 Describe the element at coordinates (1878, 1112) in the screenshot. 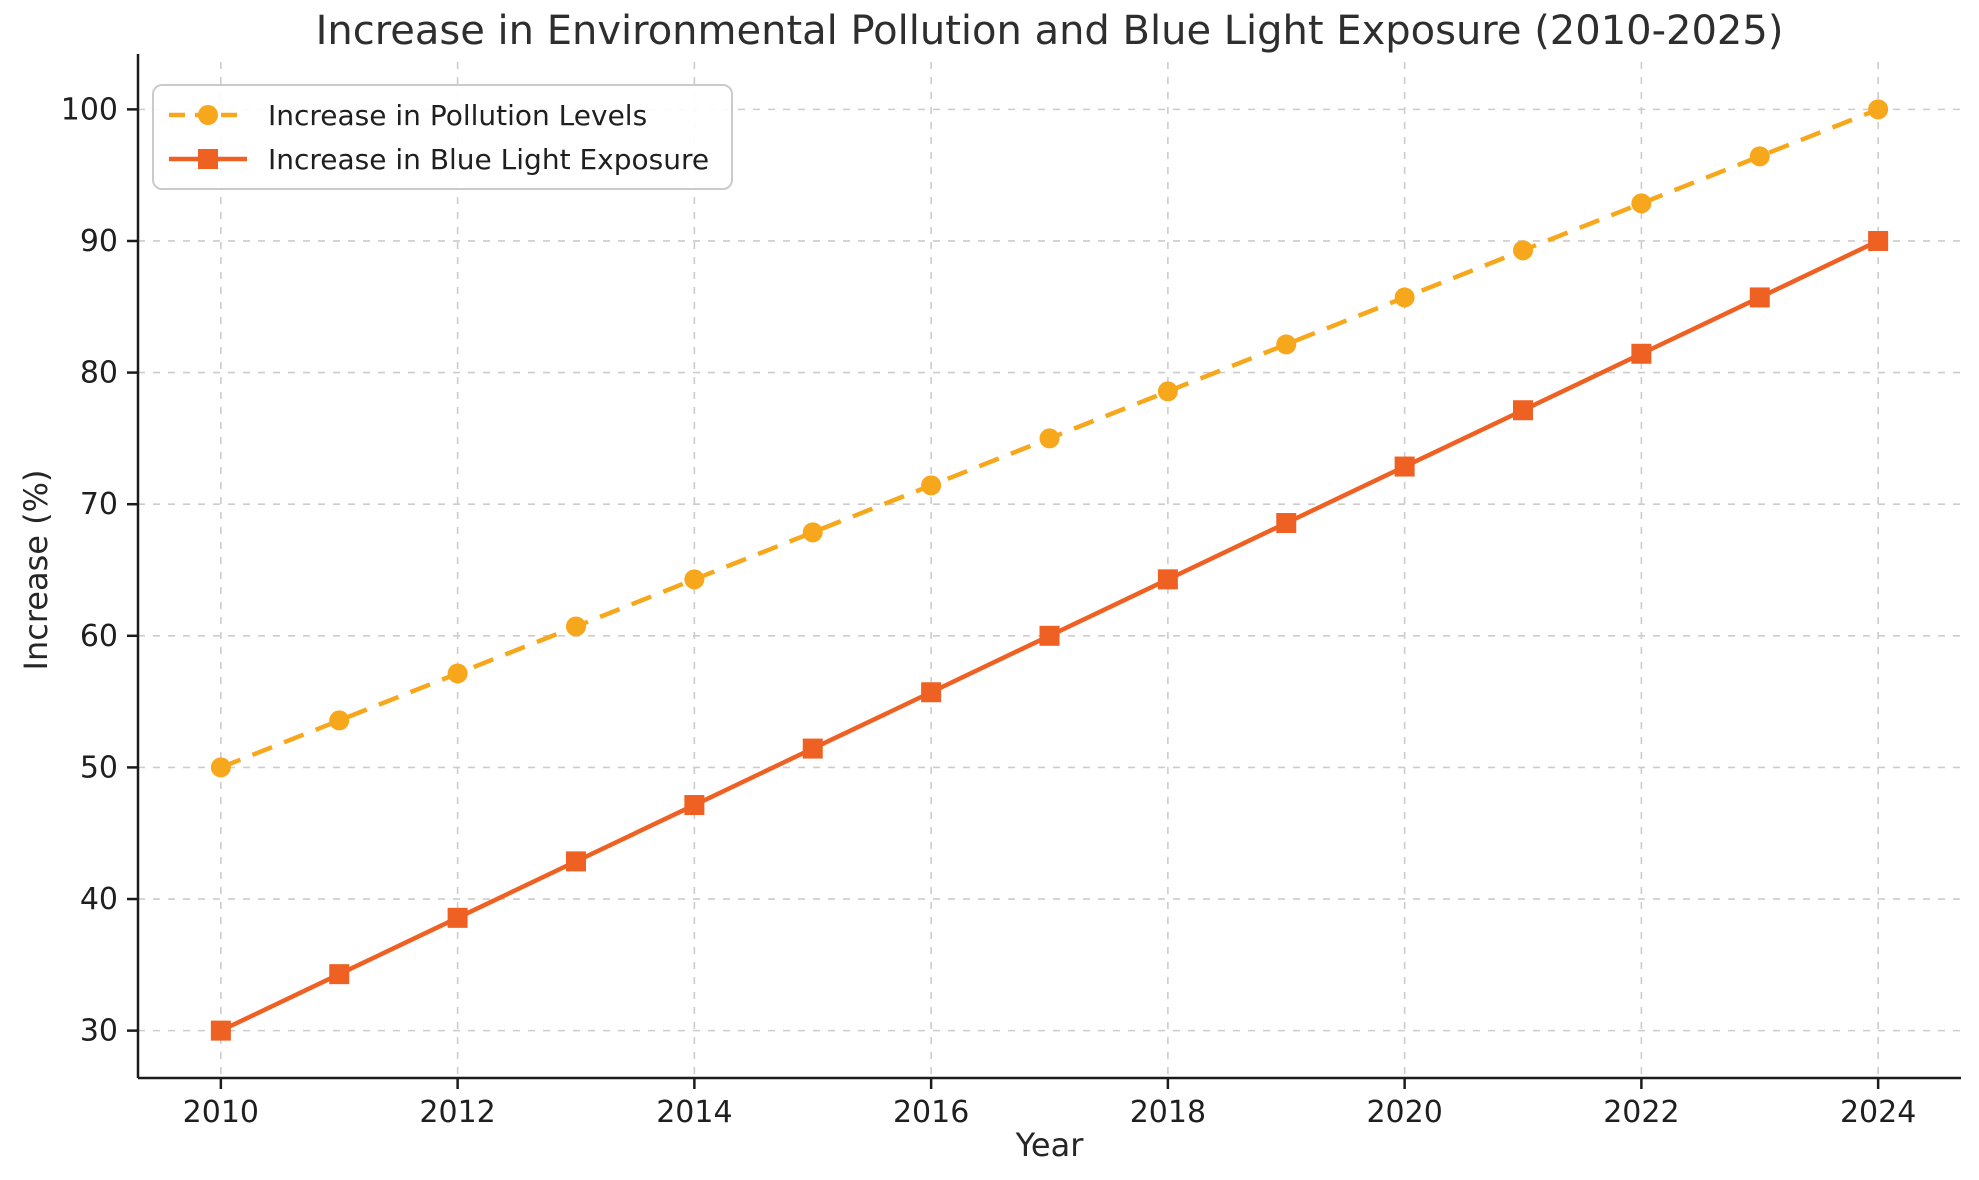

I see `x-tick-label: 2024` at that location.